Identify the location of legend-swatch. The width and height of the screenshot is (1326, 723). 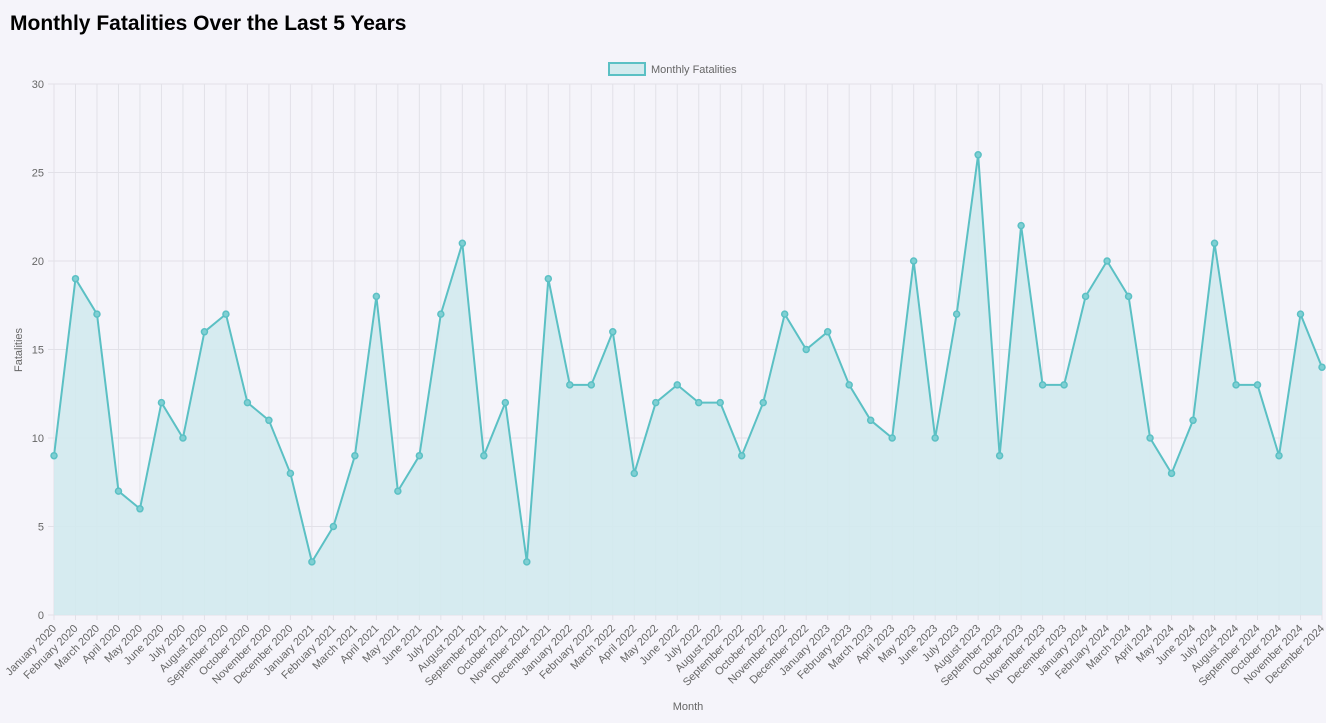
(627, 69).